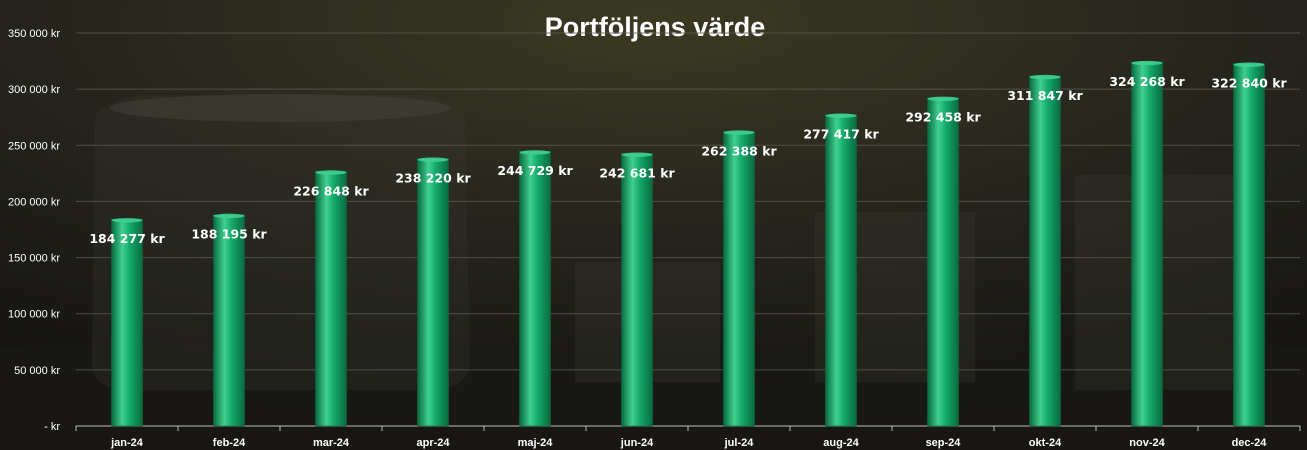 The width and height of the screenshot is (1307, 450). I want to click on data-label: 188 195 kr, so click(229, 234).